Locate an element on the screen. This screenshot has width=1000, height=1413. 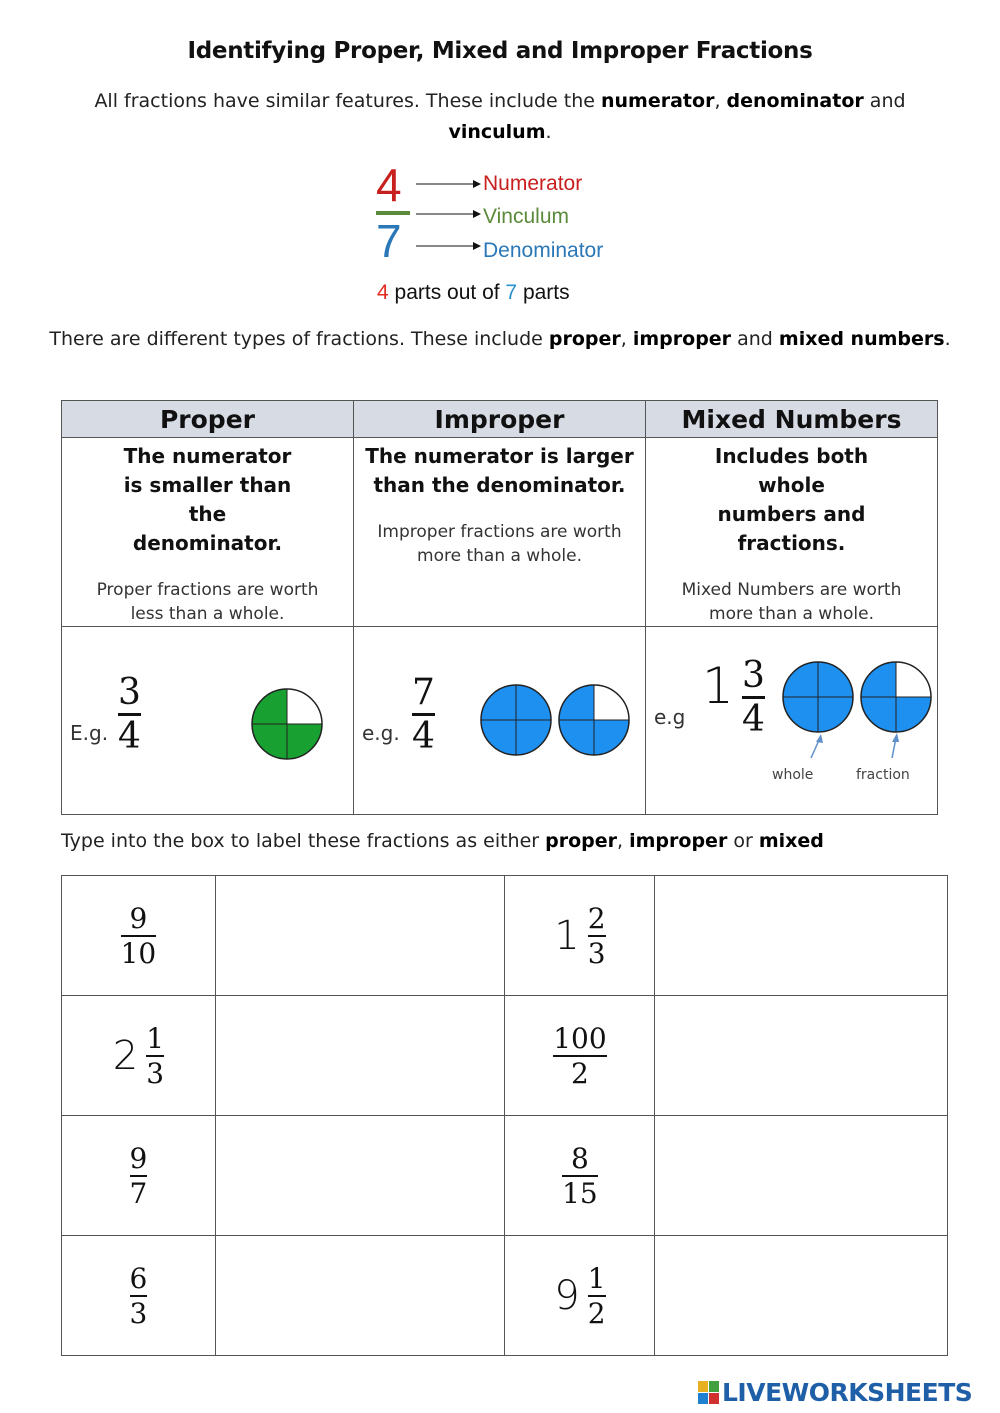
arrow-icons is located at coordinates (448, 215).